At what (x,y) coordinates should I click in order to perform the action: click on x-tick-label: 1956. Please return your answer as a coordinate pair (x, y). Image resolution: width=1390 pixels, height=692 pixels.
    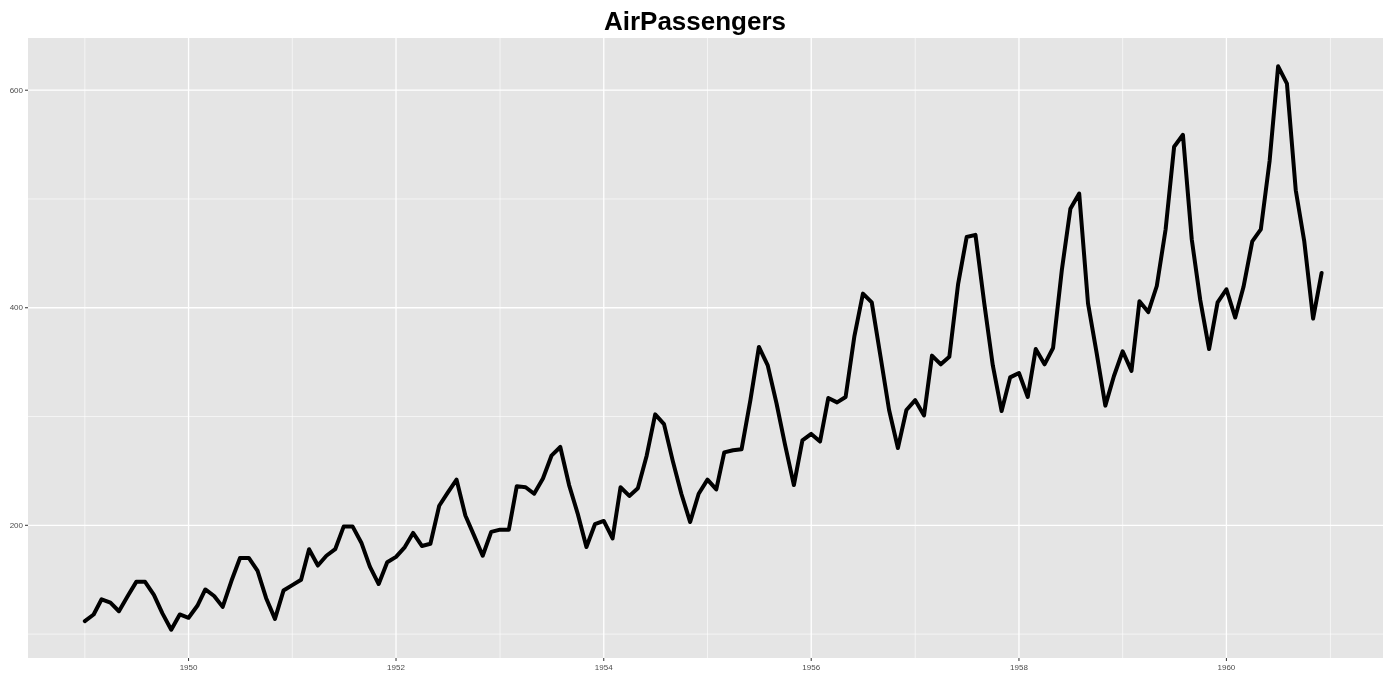
    Looking at the image, I should click on (811, 667).